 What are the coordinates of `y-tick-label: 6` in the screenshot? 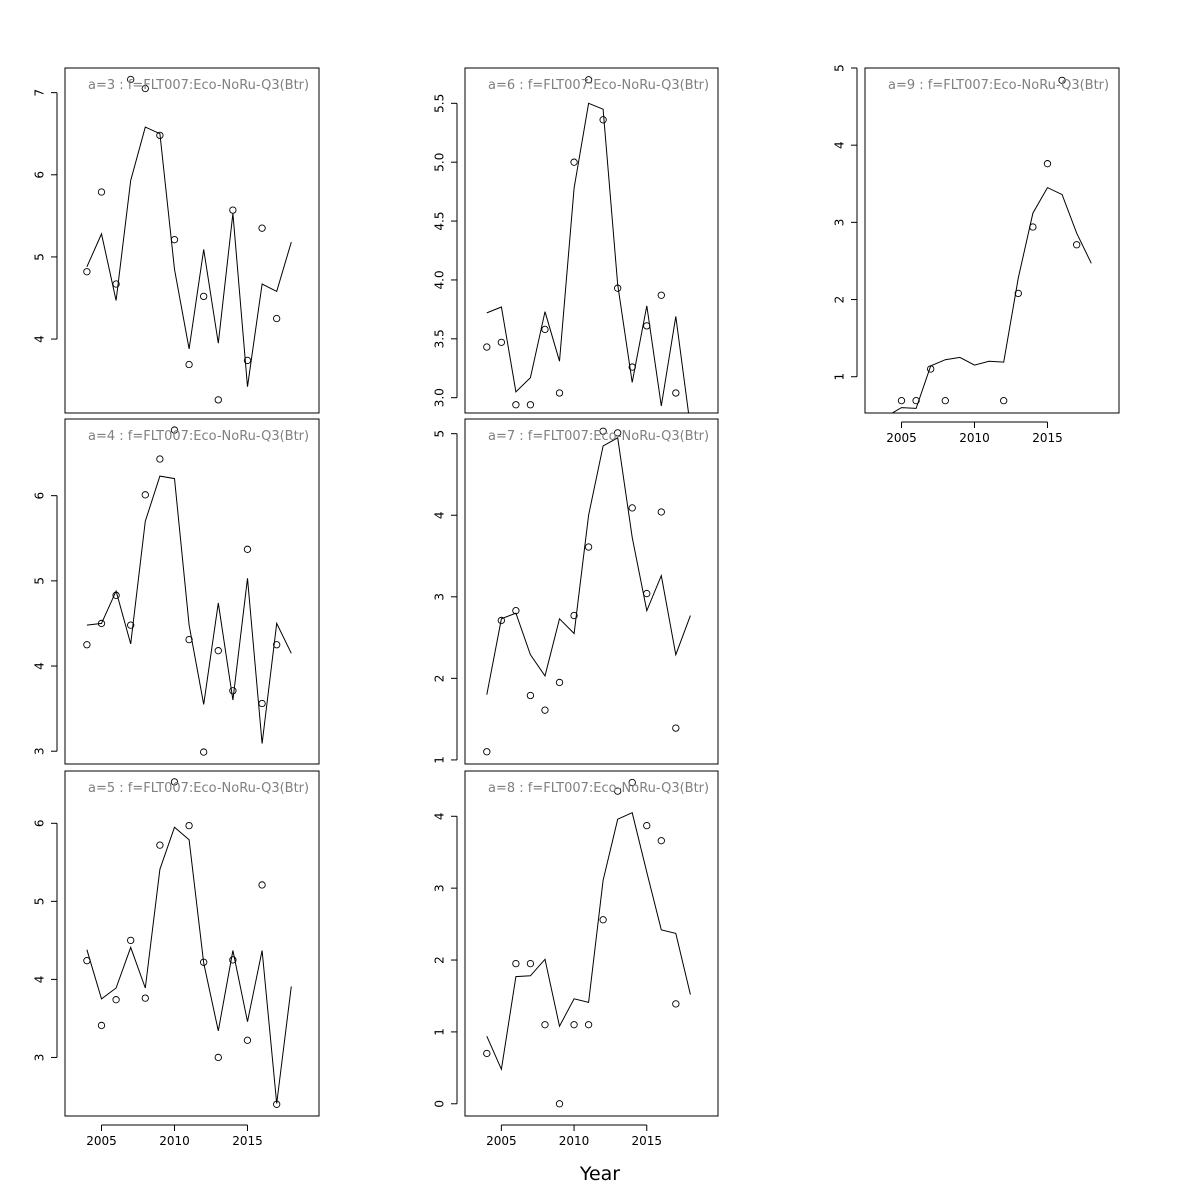 It's located at (40, 823).